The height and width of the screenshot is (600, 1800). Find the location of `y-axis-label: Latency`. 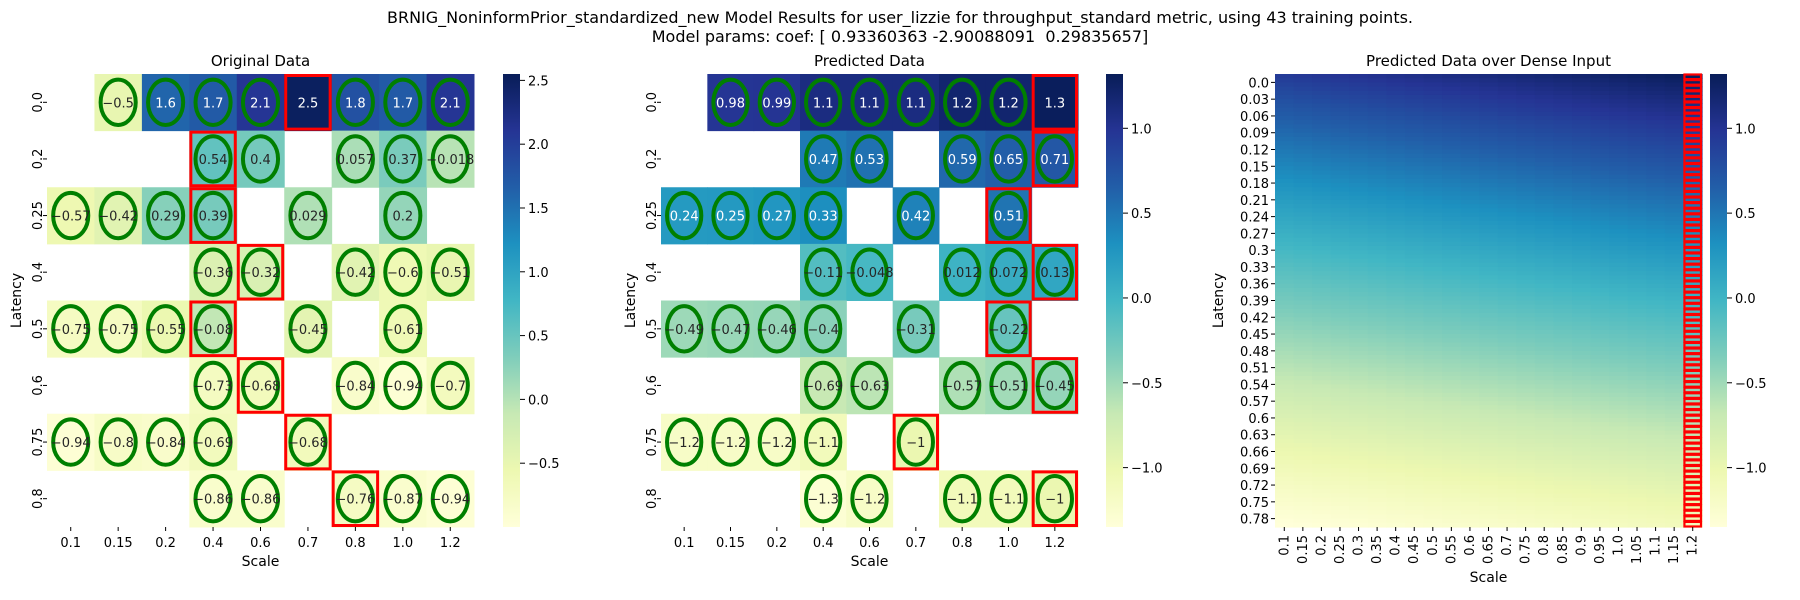

y-axis-label: Latency is located at coordinates (631, 300).